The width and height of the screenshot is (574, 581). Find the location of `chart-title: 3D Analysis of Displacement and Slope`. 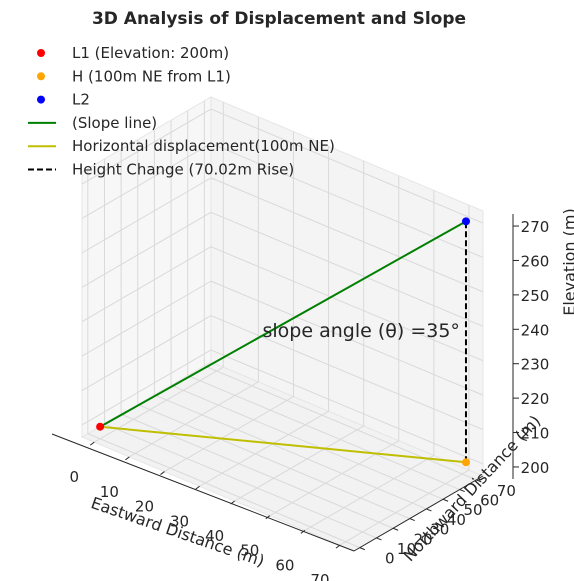

chart-title: 3D Analysis of Displacement and Slope is located at coordinates (279, 19).